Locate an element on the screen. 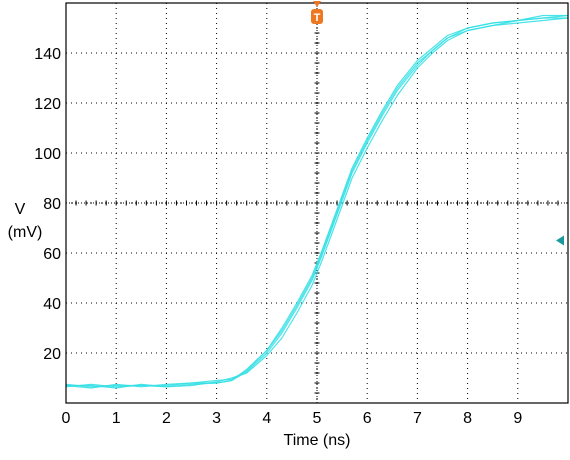 Image resolution: width=570 pixels, height=460 pixels. x-tick-label: 8 is located at coordinates (467, 418).